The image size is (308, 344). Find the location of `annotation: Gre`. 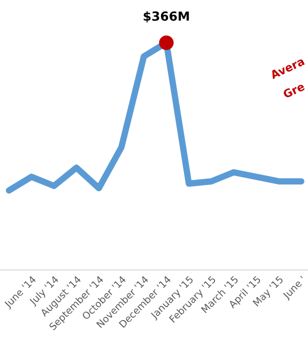

annotation: Gre is located at coordinates (294, 90).